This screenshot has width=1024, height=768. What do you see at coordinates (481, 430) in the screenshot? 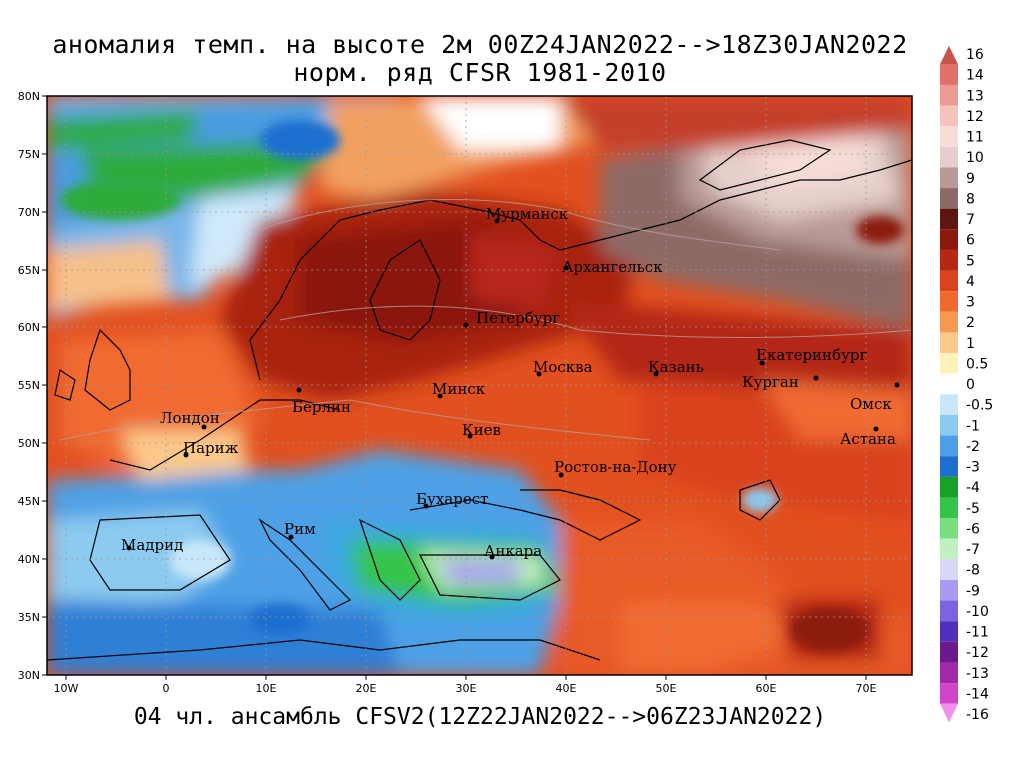
I see `city-label: Киев` at bounding box center [481, 430].